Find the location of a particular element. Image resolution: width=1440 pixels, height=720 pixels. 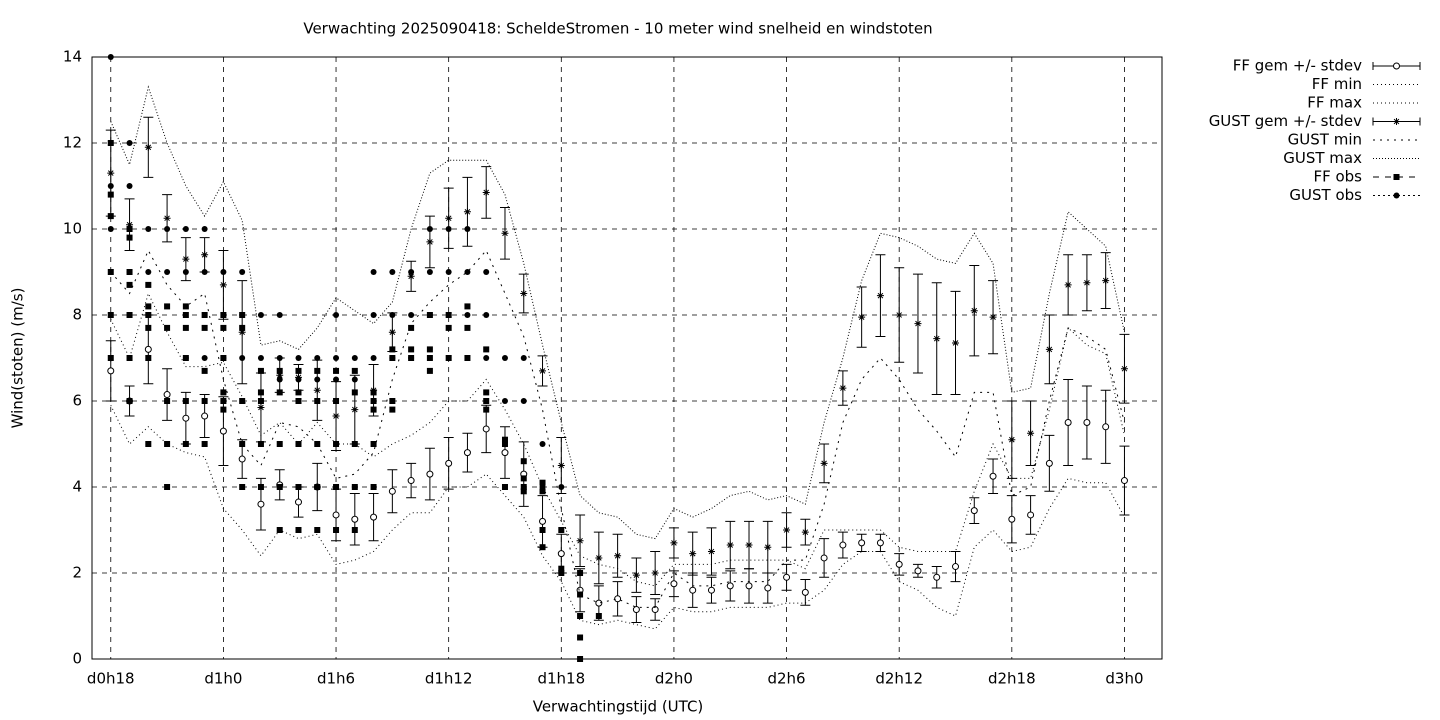

x-tick-label: d1h18 is located at coordinates (561, 679).